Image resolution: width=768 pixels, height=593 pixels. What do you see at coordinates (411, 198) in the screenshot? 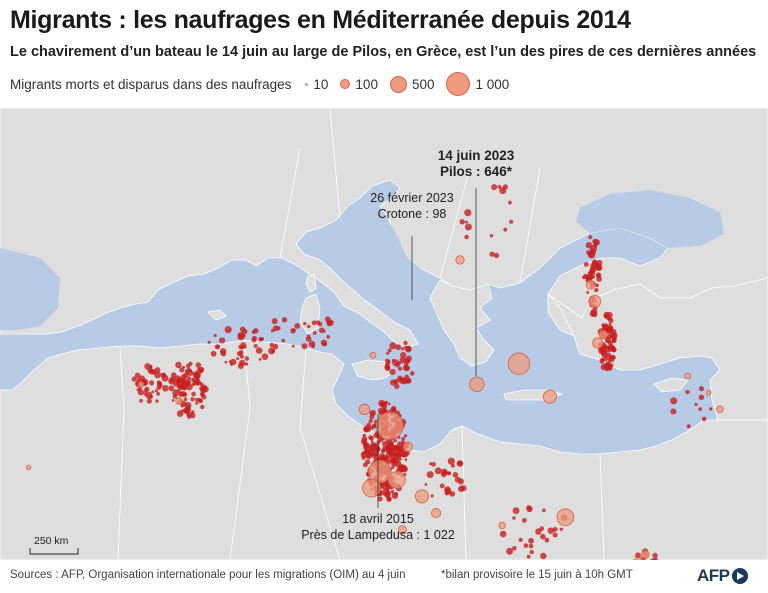
I see `callout-crotone-date: 26 février 2023` at bounding box center [411, 198].